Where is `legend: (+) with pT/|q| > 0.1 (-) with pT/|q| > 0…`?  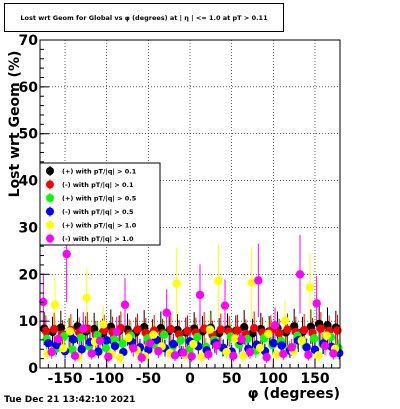
legend: (+) with pT/|q| > 0.1 (-) with pT/|q| > 0… is located at coordinates (100, 204).